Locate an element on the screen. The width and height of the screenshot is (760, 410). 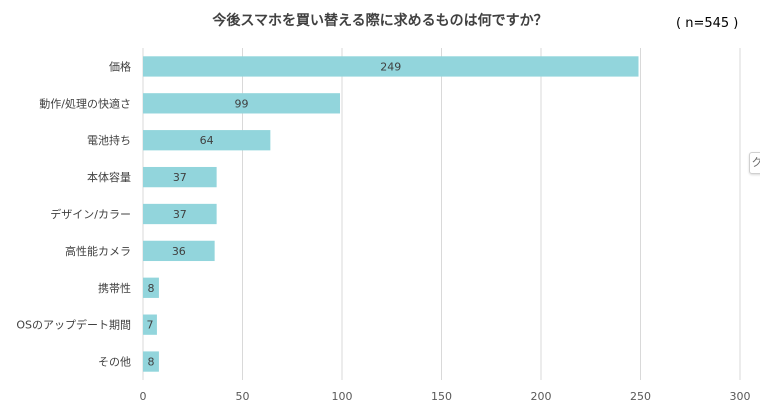
chart-title: 今後スマホを買い替える際に求めるものは何ですか？ is located at coordinates (380, 21).